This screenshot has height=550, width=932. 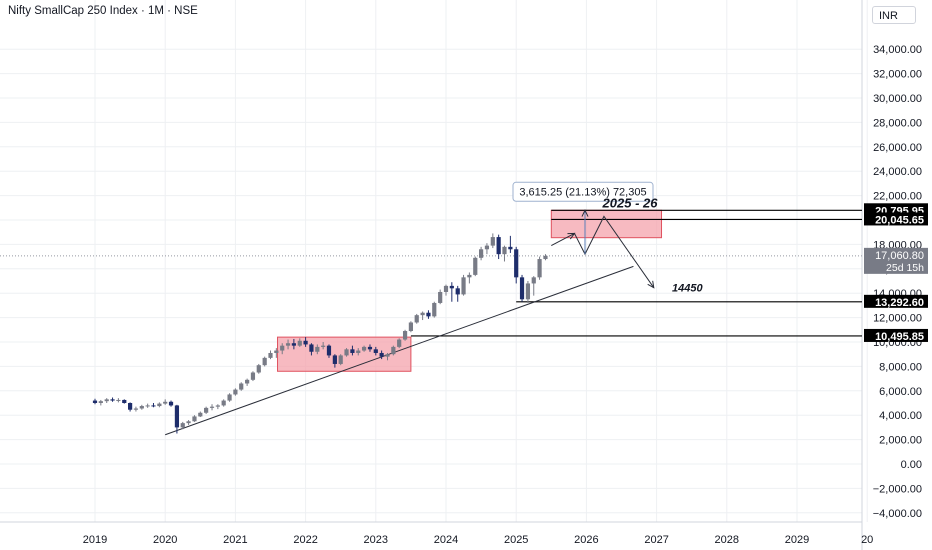 What do you see at coordinates (165, 540) in the screenshot?
I see `time-tick-label: 2020` at bounding box center [165, 540].